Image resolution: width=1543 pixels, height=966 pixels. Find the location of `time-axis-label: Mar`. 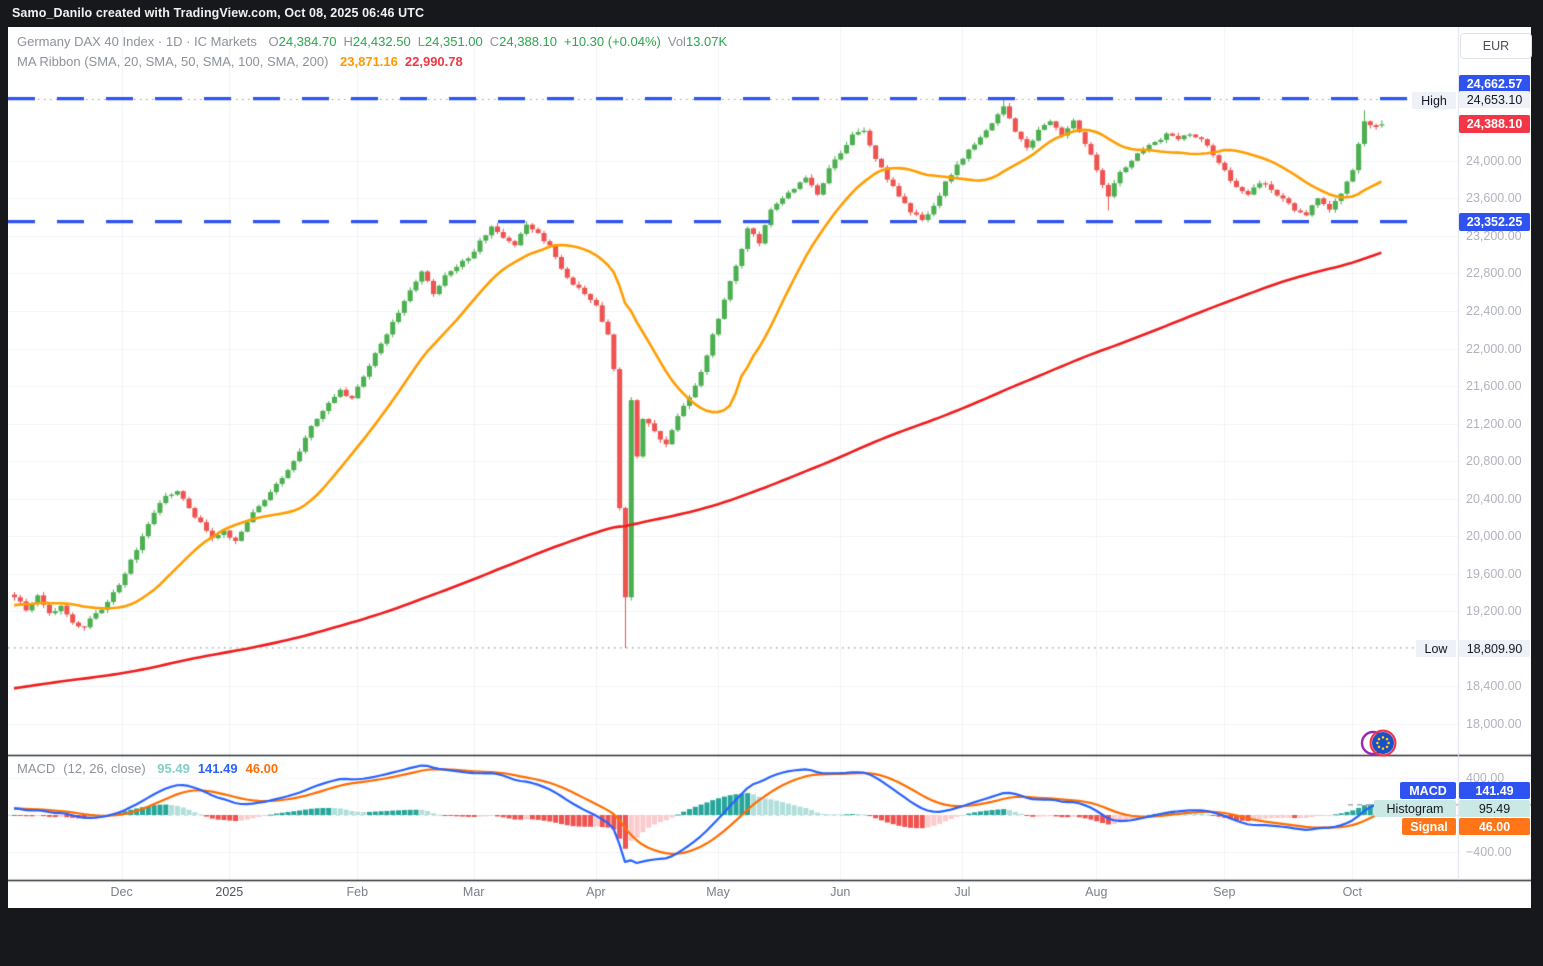

time-axis-label: Mar is located at coordinates (473, 892).